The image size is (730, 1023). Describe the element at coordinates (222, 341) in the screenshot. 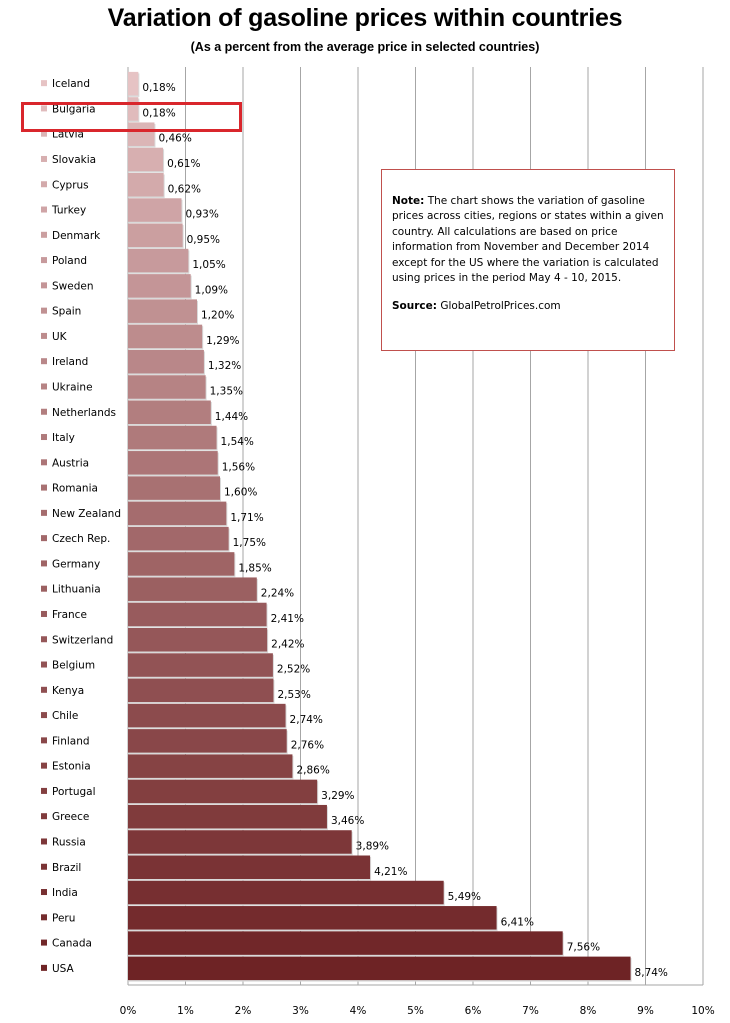

I see `value-label: 1,29%` at that location.